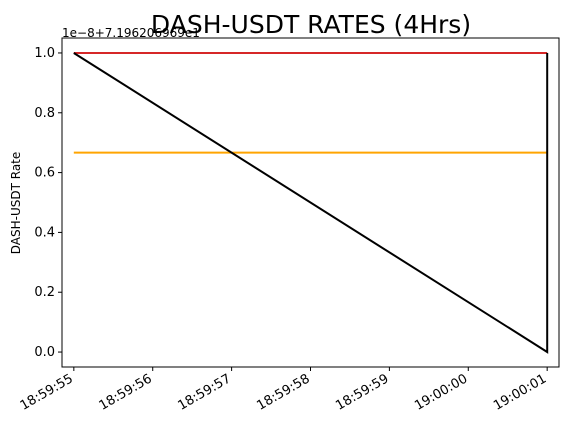 This screenshot has height=429, width=570. I want to click on y-ticks: 0.0 0.2 0.4 0.6 0.8 1.0, so click(48, 203).